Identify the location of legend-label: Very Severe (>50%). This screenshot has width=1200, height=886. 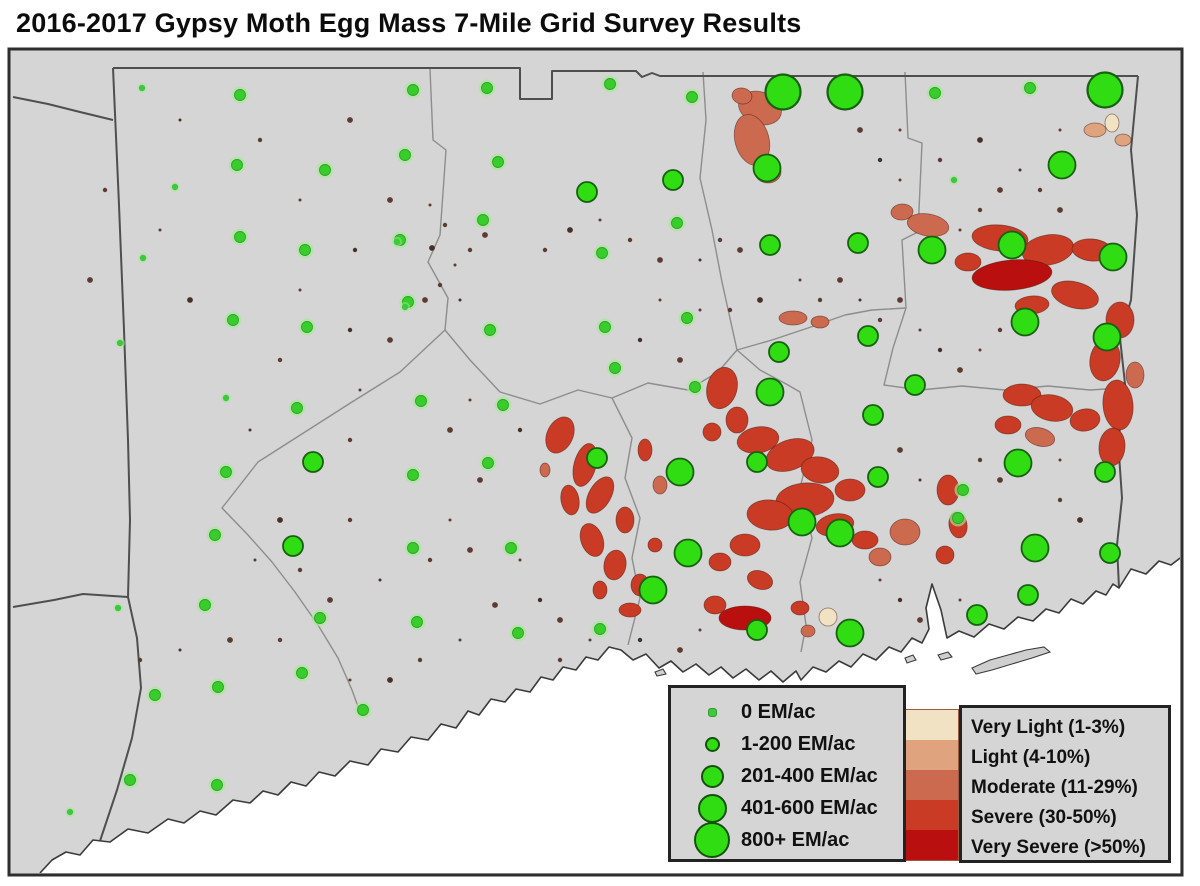
(1058, 847).